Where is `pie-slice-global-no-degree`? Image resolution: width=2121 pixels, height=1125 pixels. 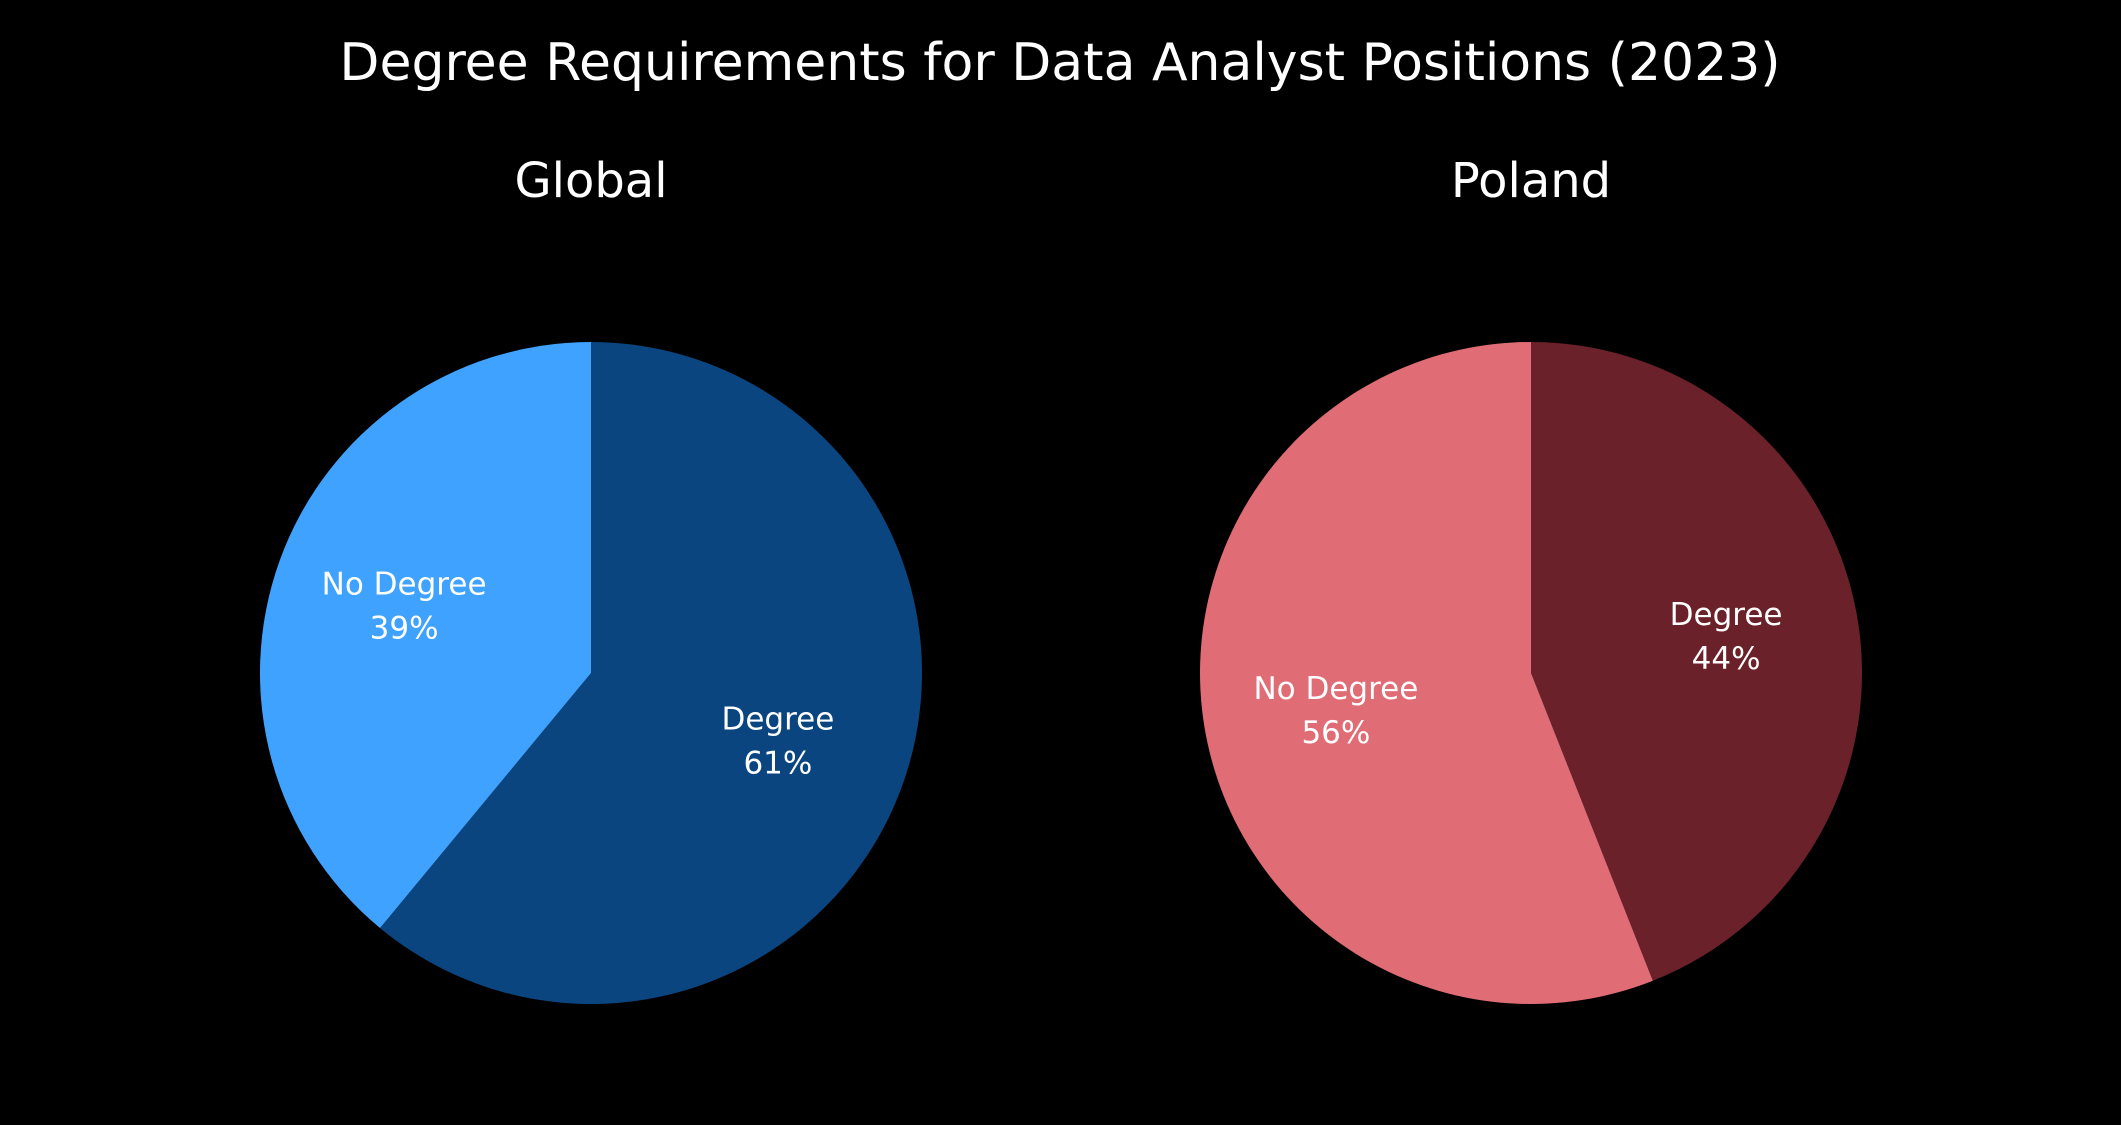 pie-slice-global-no-degree is located at coordinates (425, 635).